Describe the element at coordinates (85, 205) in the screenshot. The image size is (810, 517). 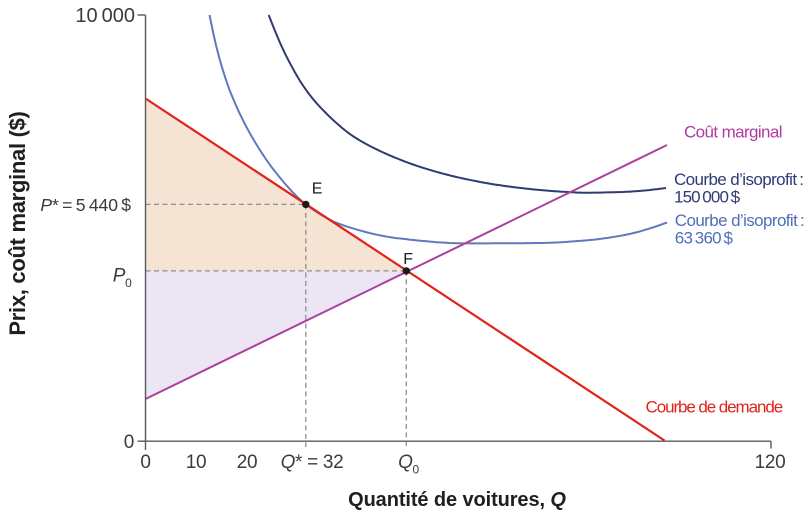
I see `svg-text: P* = 5 440 $` at that location.